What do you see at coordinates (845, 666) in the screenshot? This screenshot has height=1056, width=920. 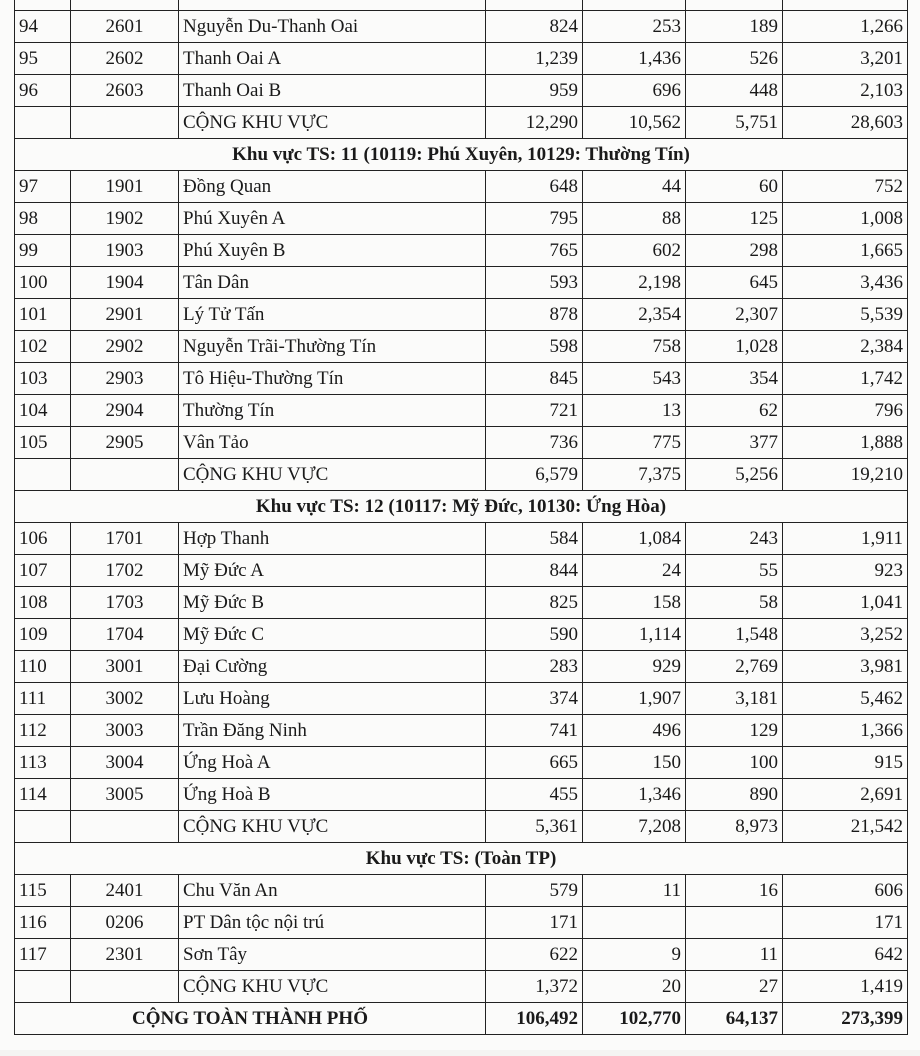 I see `row-total: 3,981` at bounding box center [845, 666].